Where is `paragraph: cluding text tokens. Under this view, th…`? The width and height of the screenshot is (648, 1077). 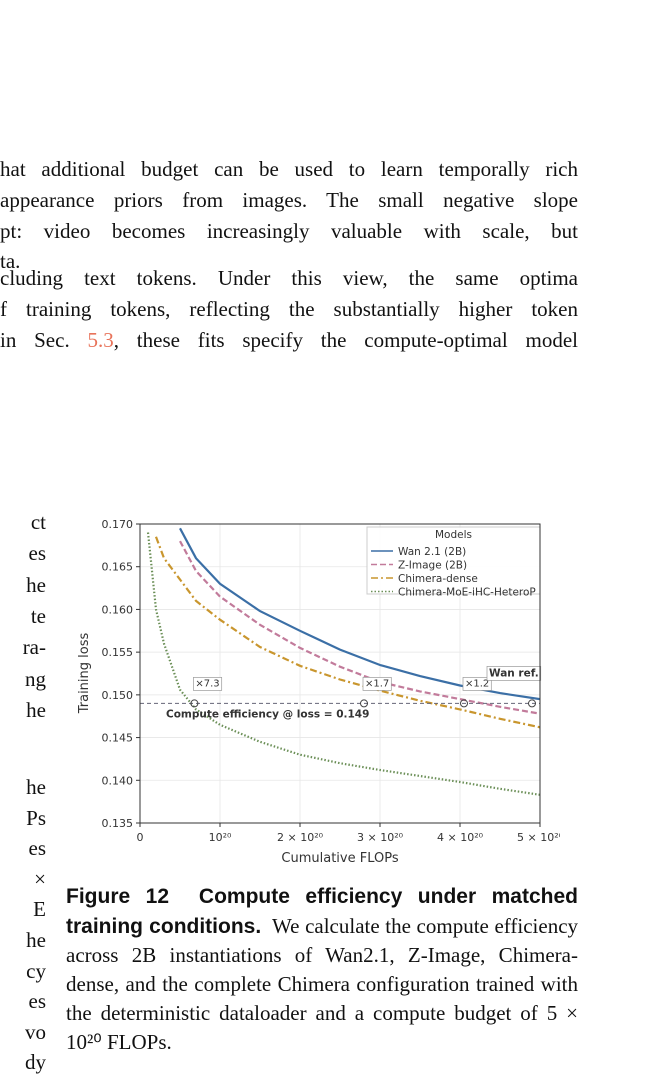 paragraph: cluding text tokens. Under this view, th… is located at coordinates (289, 309).